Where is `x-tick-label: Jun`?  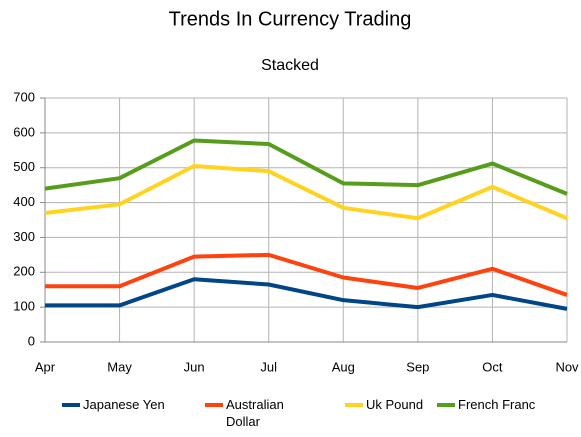 x-tick-label: Jun is located at coordinates (194, 366).